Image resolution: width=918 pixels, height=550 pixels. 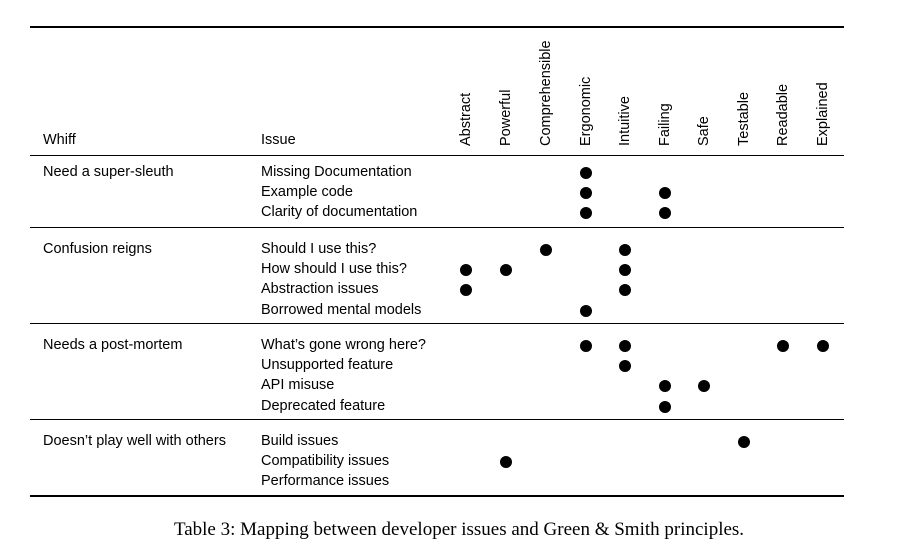 I want to click on issue-label: Build issues, so click(x=300, y=441).